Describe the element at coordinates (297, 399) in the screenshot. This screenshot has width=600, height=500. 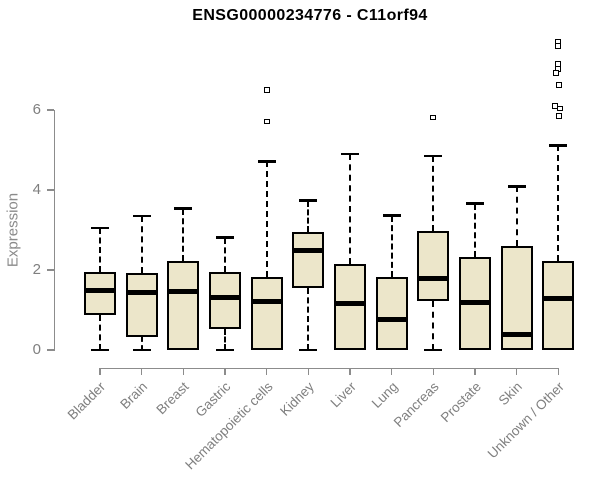
I see `x-tick-label: Kidney` at that location.